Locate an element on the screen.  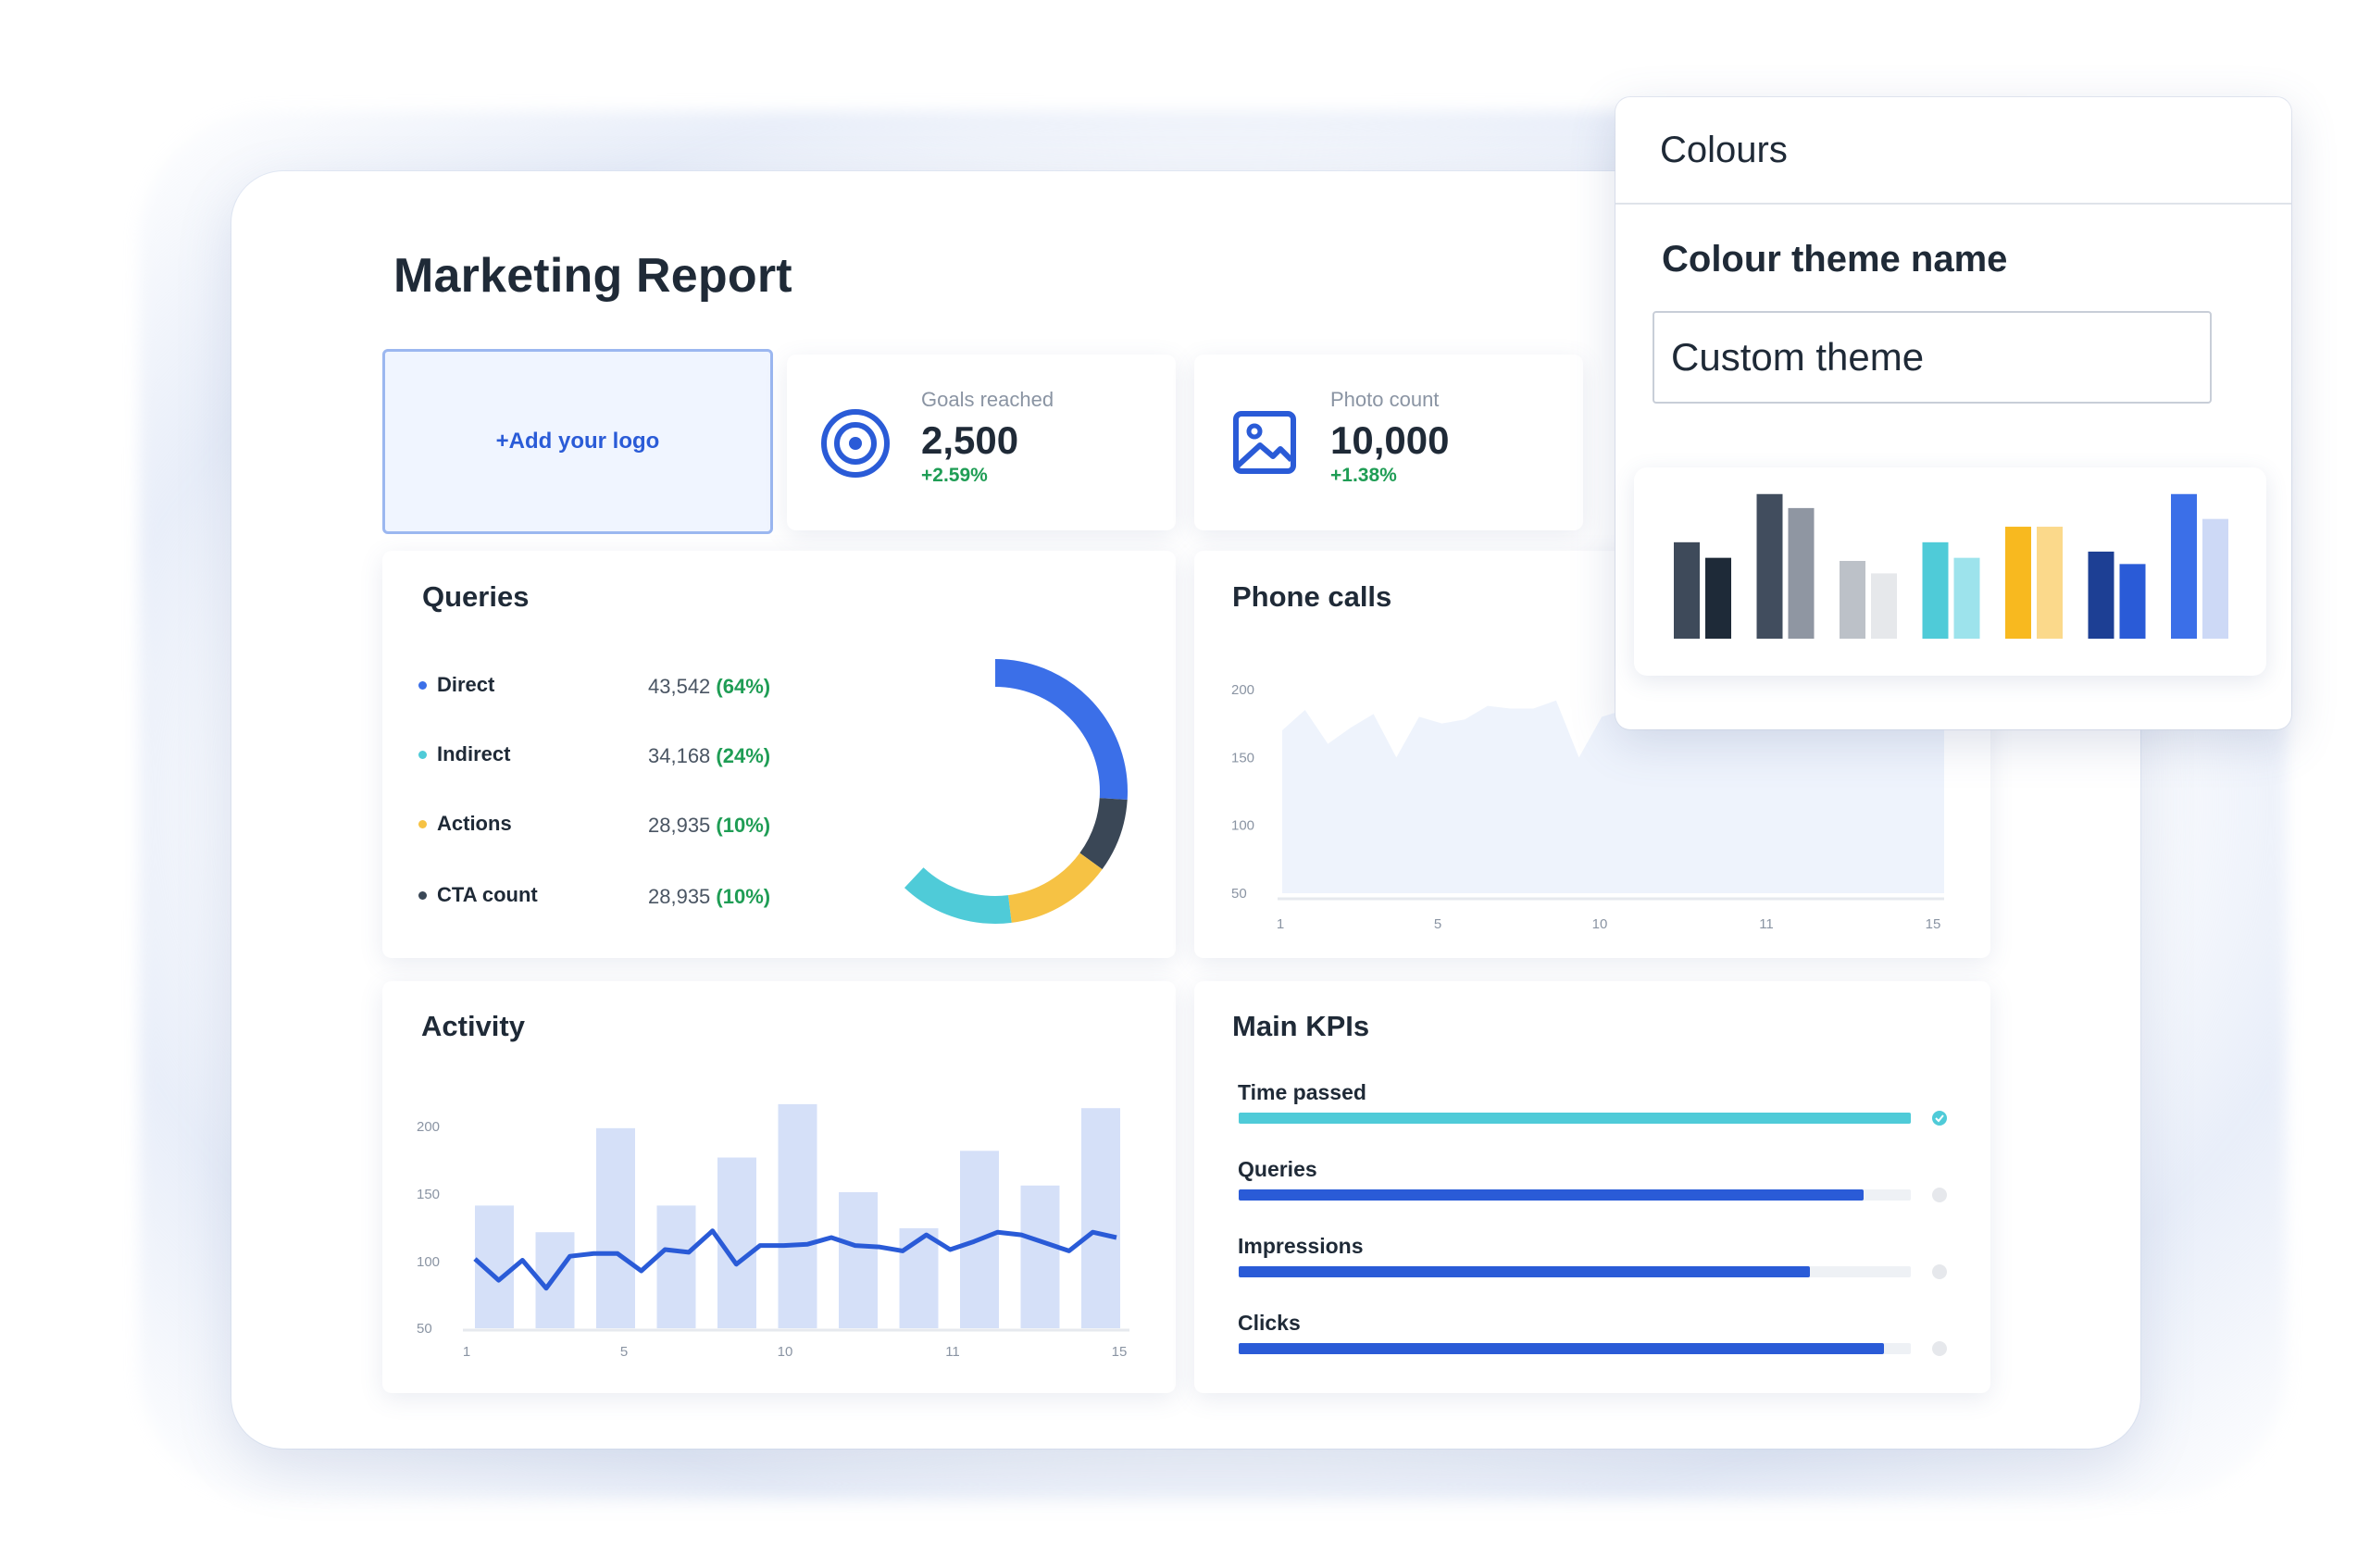
y-tick-label: 150 is located at coordinates (428, 1194).